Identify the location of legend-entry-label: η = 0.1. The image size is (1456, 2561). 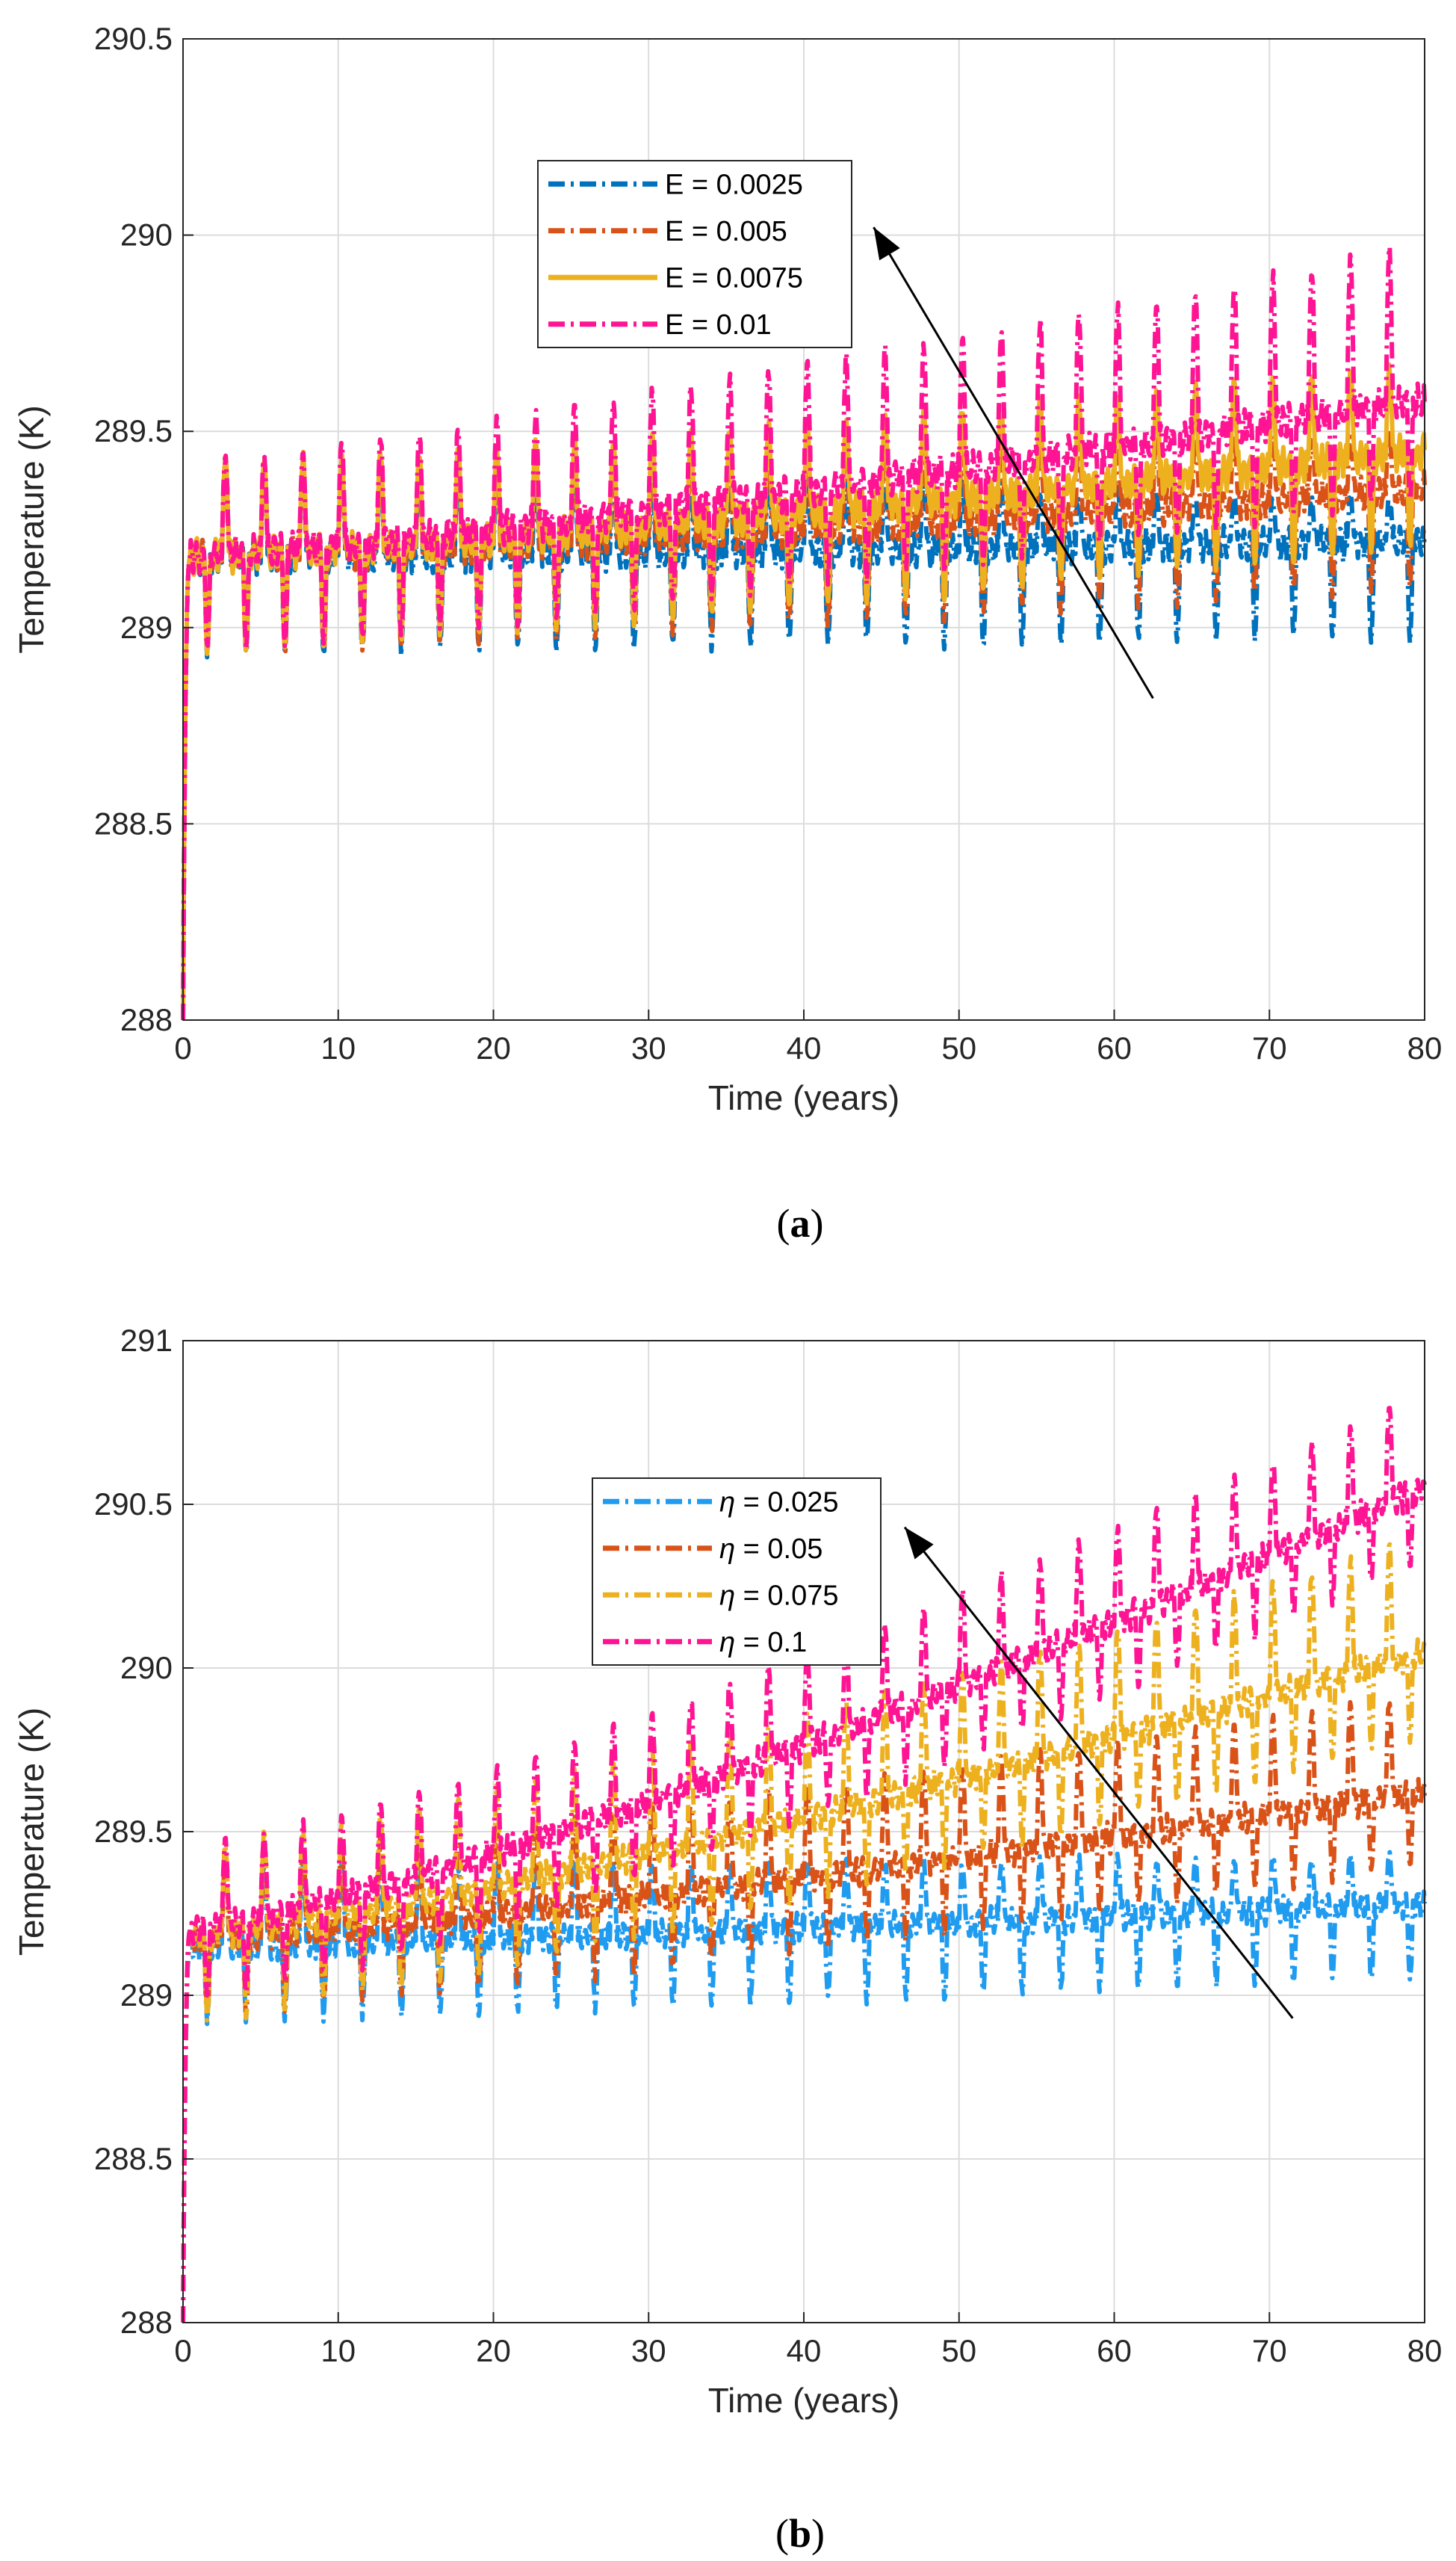
(763, 1643).